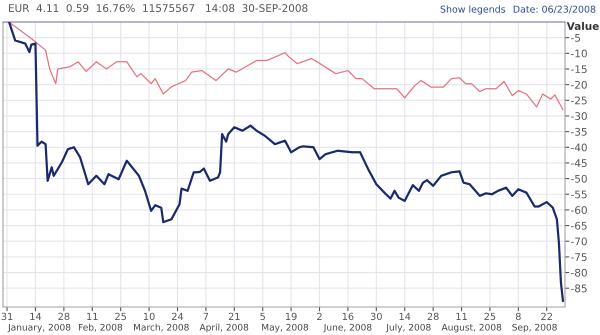 This screenshot has height=335, width=600. I want to click on y-tick-label: -65, so click(579, 226).